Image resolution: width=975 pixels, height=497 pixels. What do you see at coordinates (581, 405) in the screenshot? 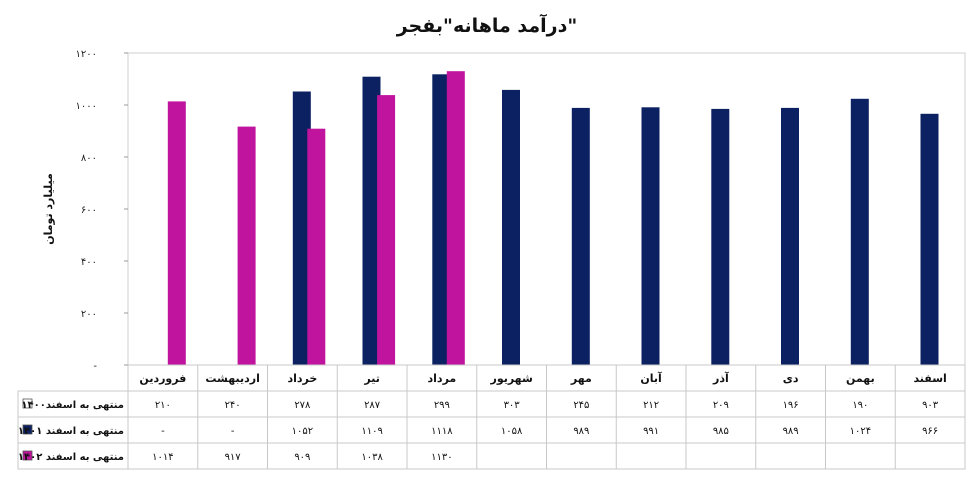
I see `data-label: ۲۴۵` at bounding box center [581, 405].